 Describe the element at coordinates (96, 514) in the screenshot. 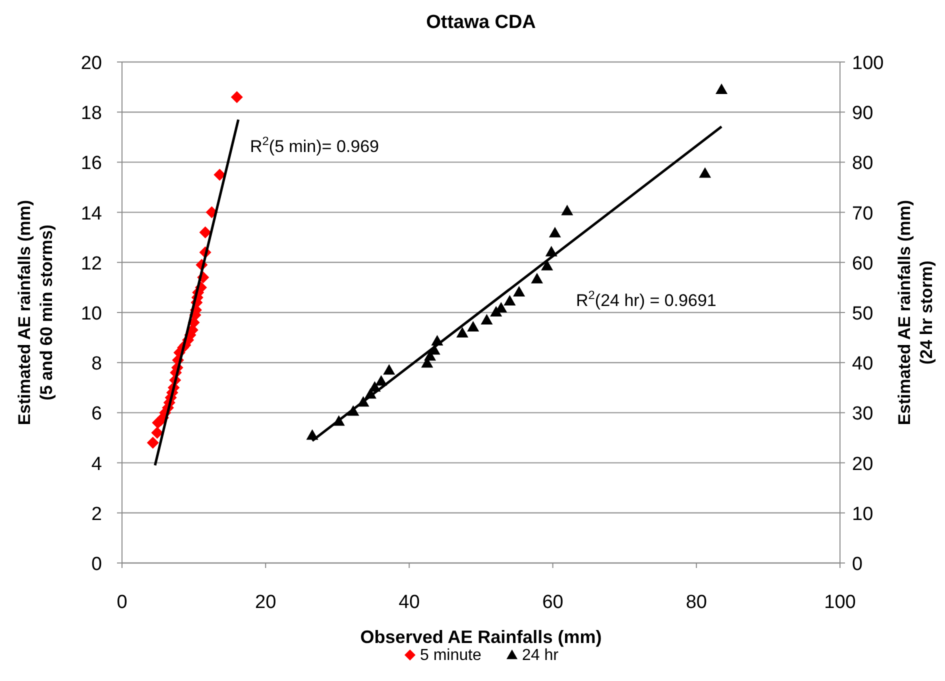

I see `y-tick-label: 2` at that location.